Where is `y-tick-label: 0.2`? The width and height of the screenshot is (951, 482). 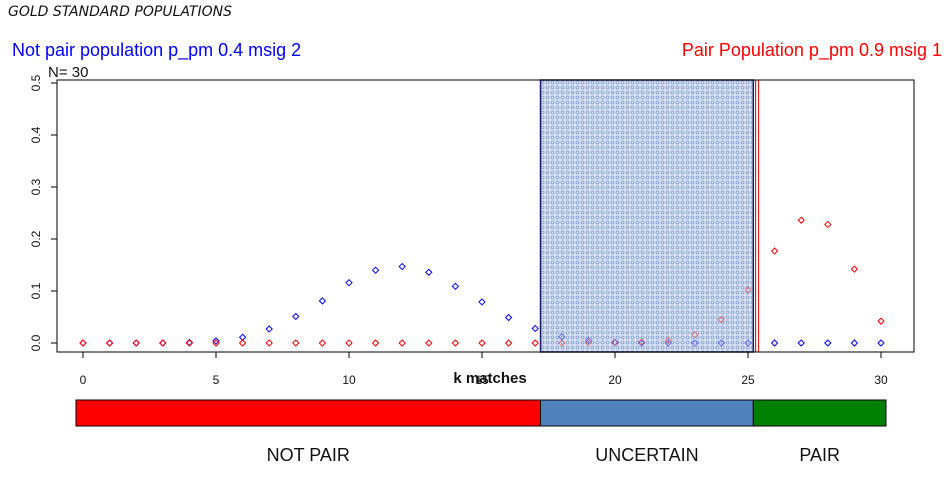 y-tick-label: 0.2 is located at coordinates (36, 238).